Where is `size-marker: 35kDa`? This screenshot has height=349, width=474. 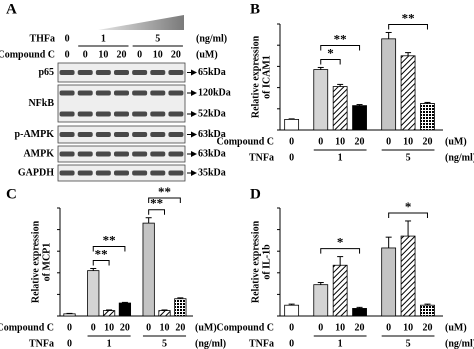
size-marker: 35kDa is located at coordinates (212, 172).